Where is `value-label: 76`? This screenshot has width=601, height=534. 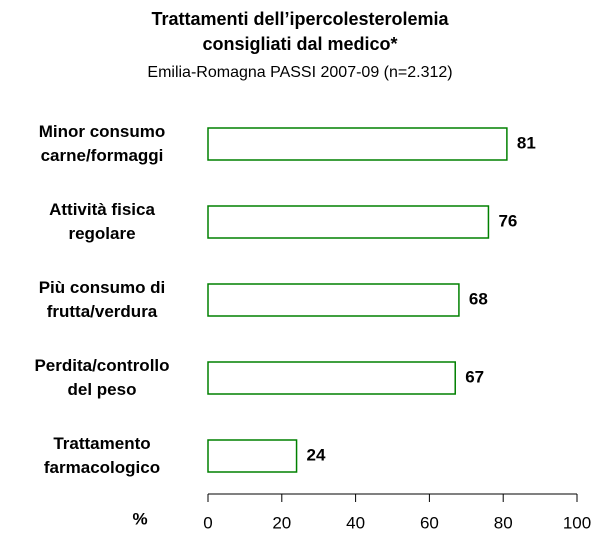
value-label: 76 is located at coordinates (507, 220).